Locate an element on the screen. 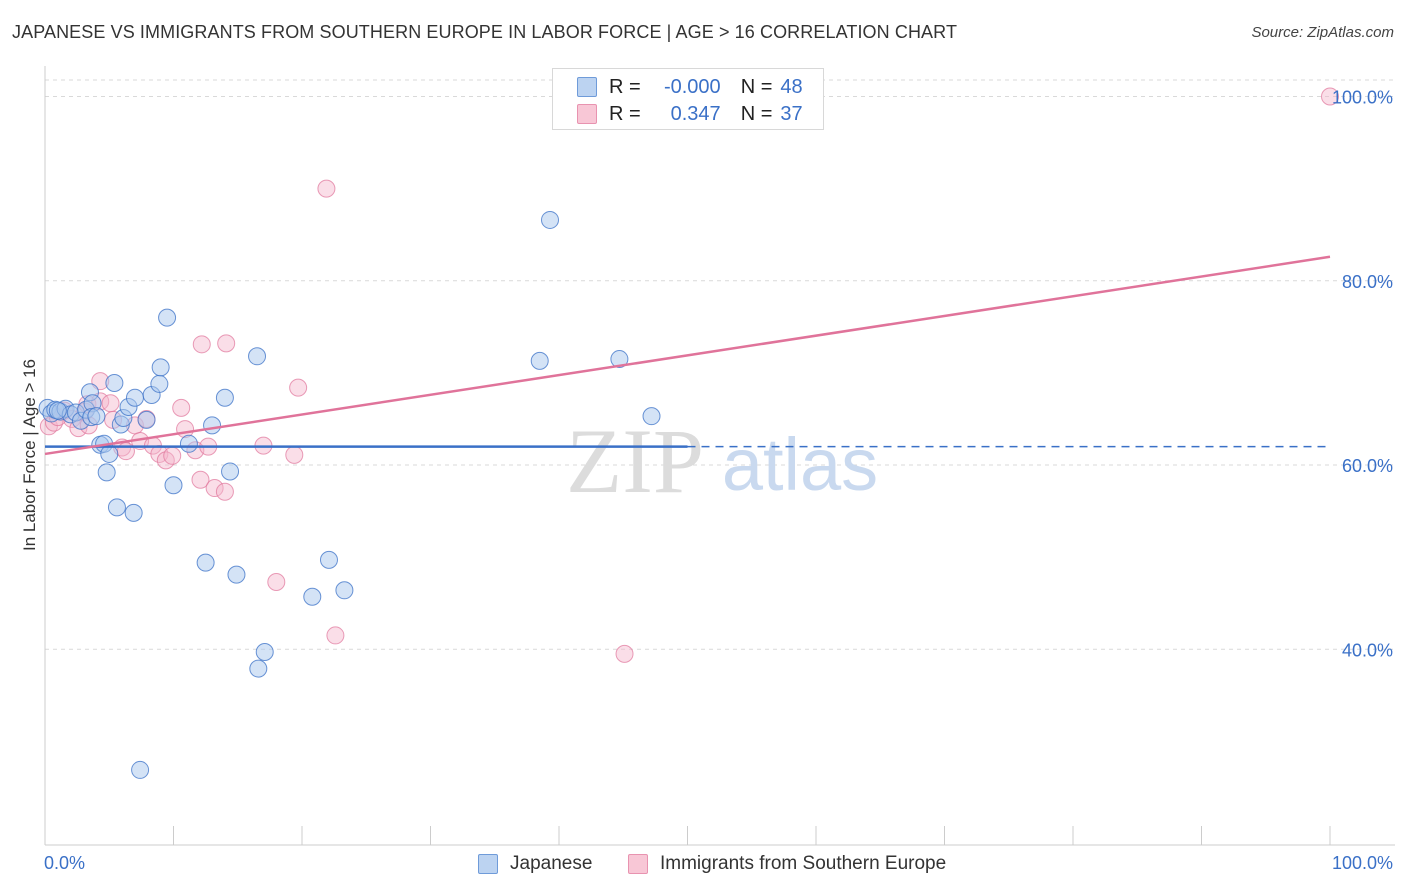  legend-row-japanese: R = -0.000 N = 48 is located at coordinates (690, 87).